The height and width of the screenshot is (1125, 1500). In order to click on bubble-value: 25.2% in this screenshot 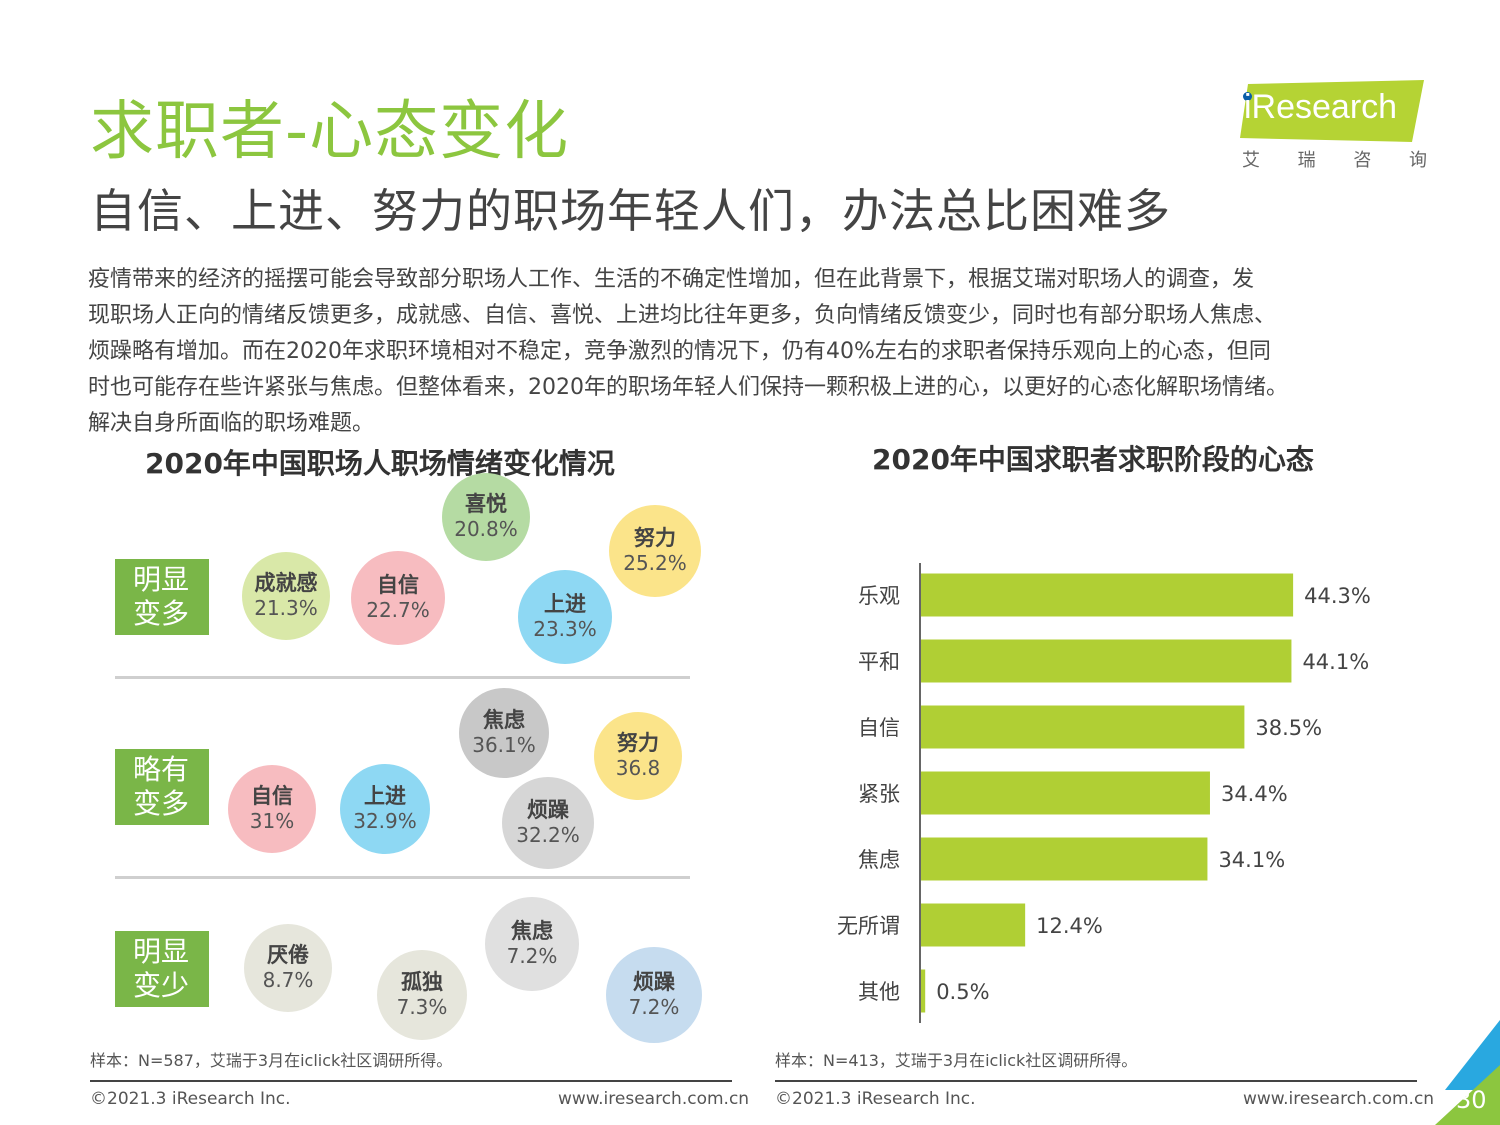, I will do `click(655, 563)`.